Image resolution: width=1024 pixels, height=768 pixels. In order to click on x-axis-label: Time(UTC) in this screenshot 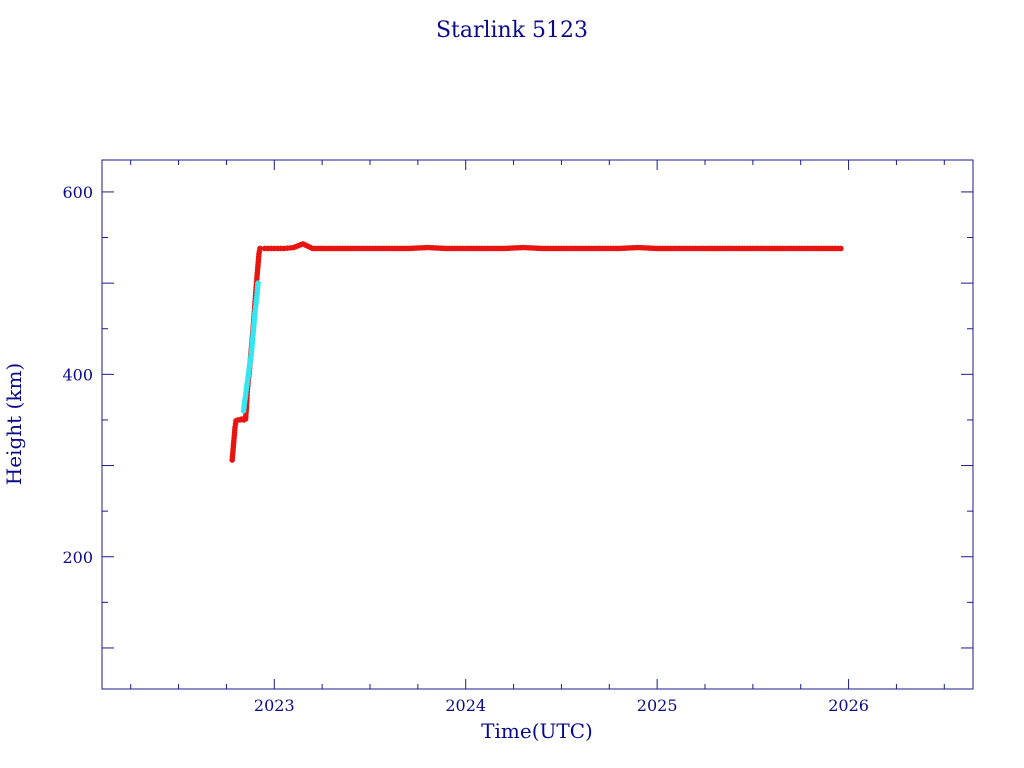, I will do `click(537, 731)`.